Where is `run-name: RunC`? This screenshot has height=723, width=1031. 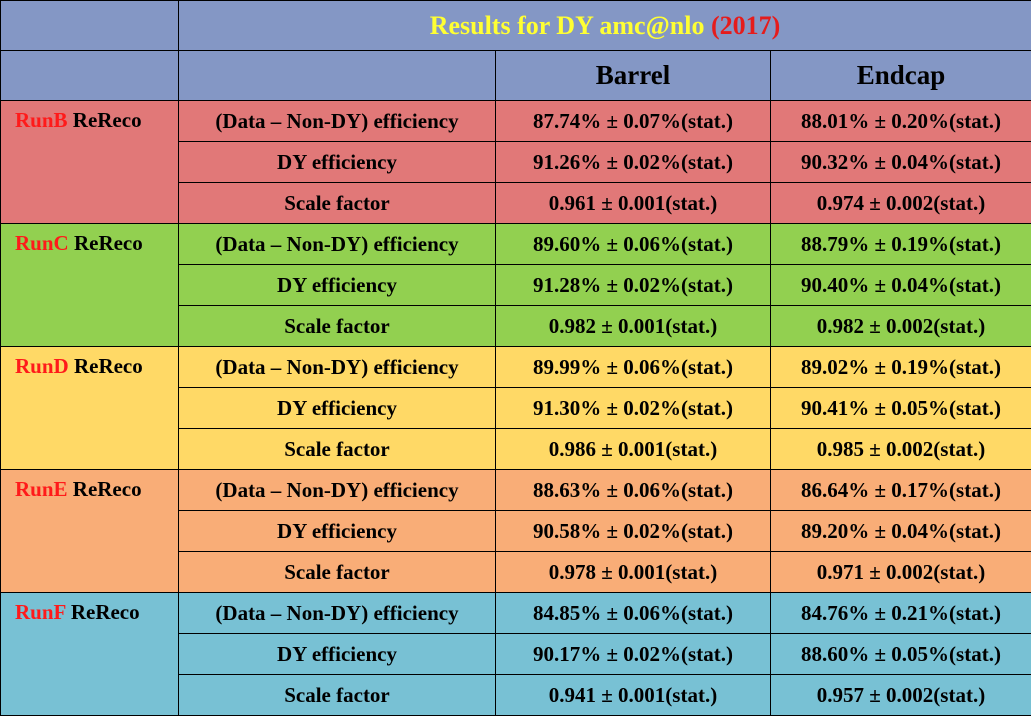 run-name: RunC is located at coordinates (42, 243).